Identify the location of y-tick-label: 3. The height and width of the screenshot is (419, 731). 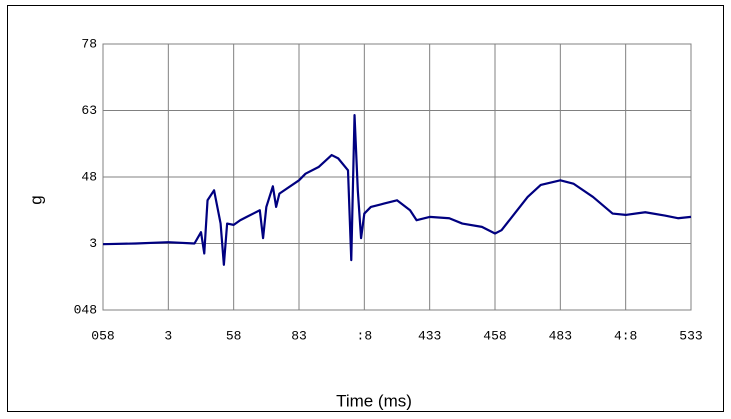
(93, 243).